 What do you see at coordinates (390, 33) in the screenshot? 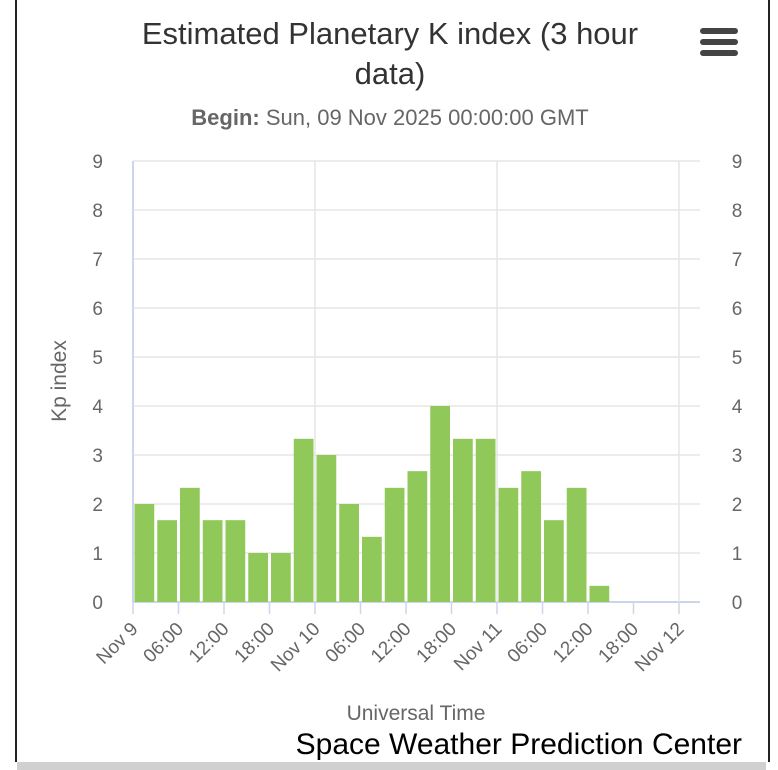
I see `title-line-1: Estimated Planetary K index (3 hour` at bounding box center [390, 33].